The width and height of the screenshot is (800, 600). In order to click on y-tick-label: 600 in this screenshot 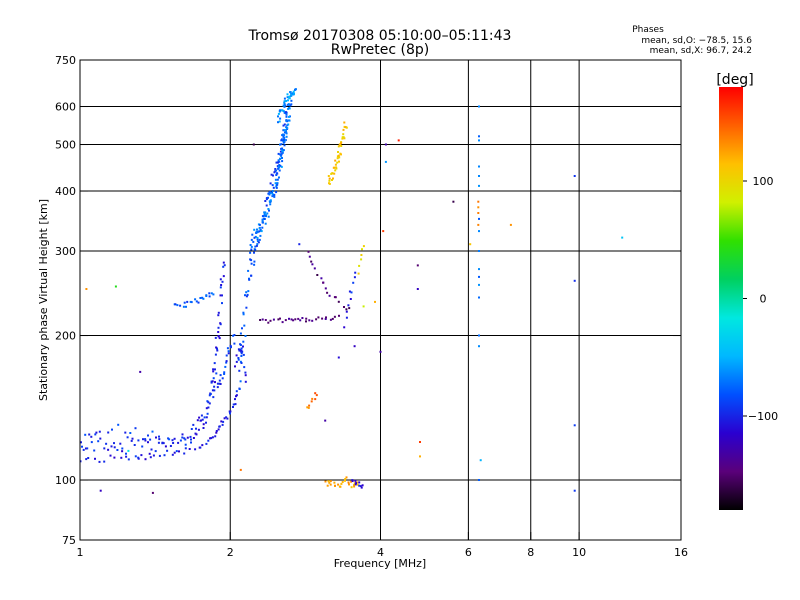, I will do `click(65, 107)`.